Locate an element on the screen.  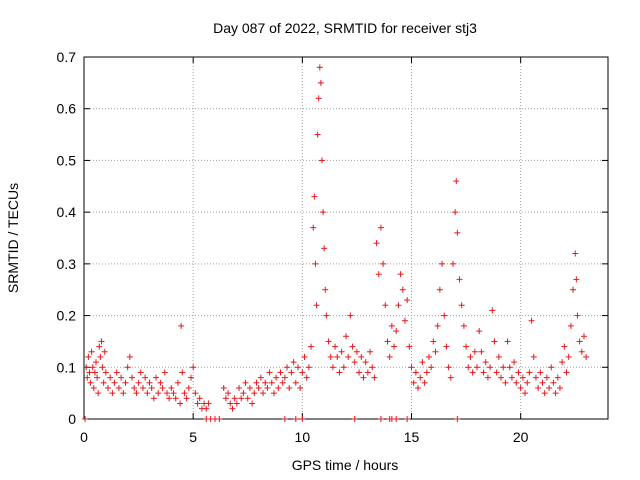
y-tick-label: 0.3 is located at coordinates (67, 264).